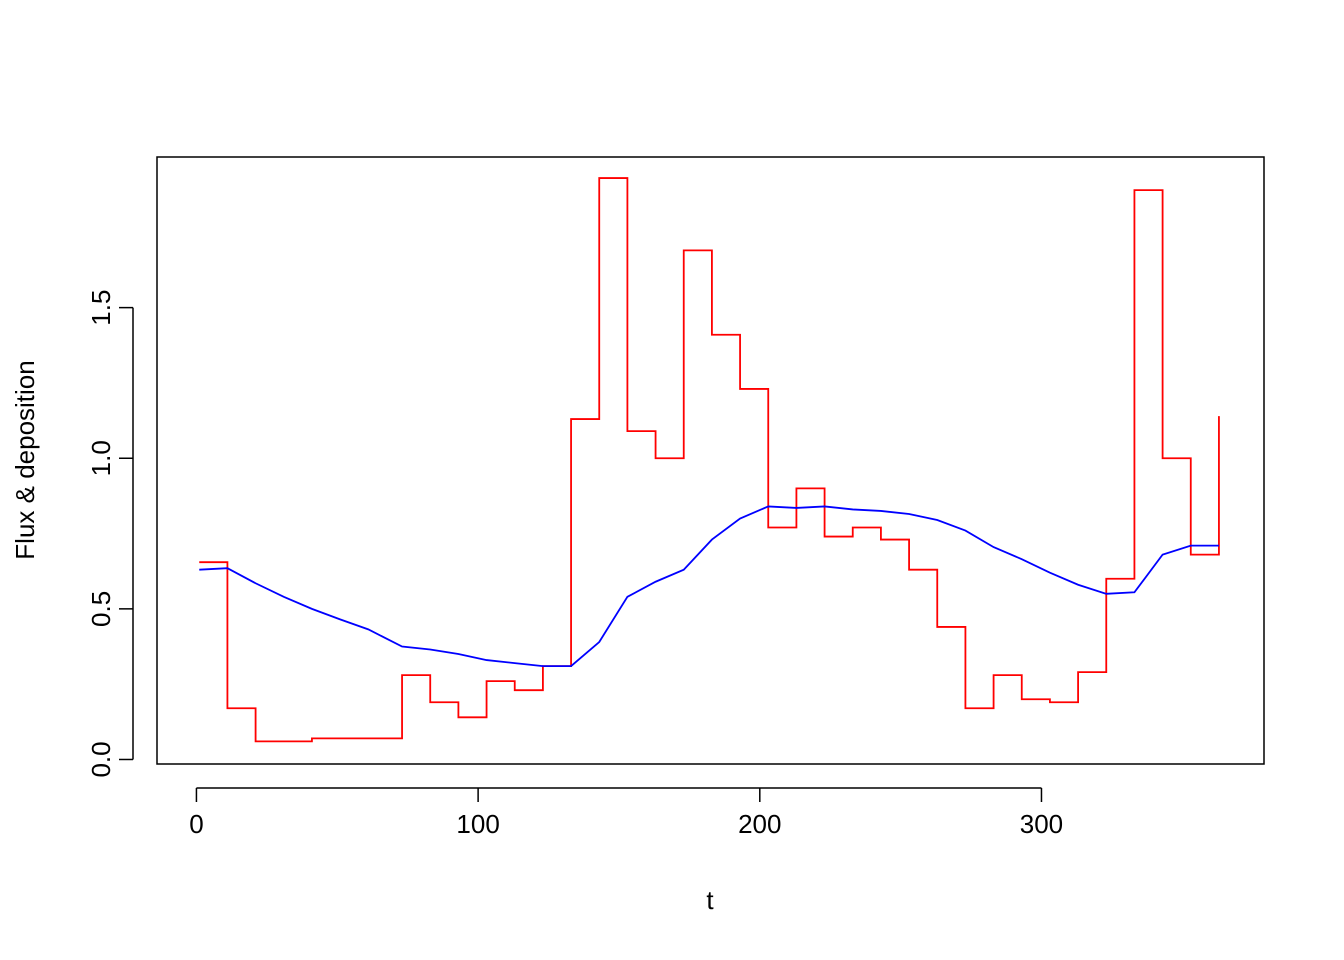 Image resolution: width=1344 pixels, height=960 pixels. I want to click on x-tick-label: 0, so click(196, 824).